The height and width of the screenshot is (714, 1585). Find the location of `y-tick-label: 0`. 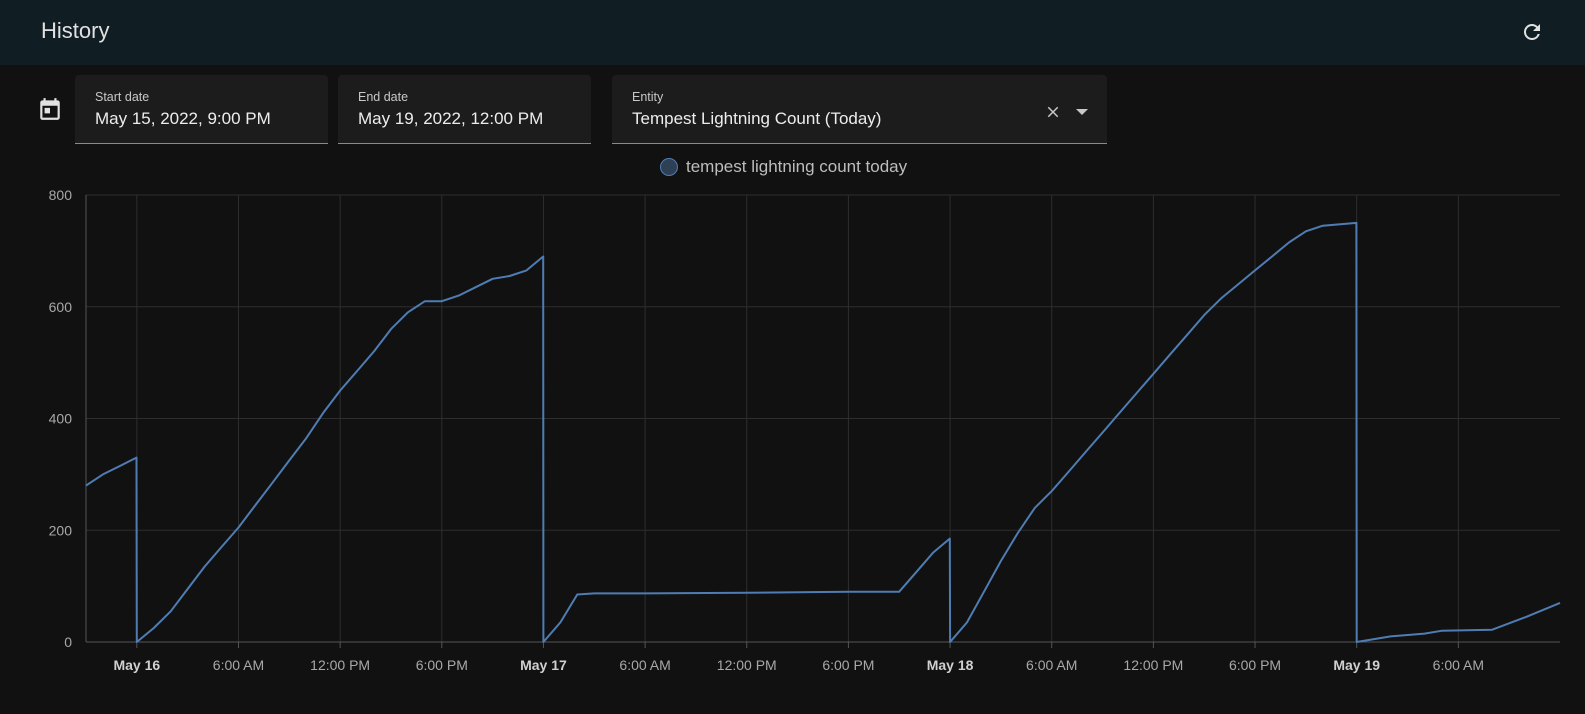

y-tick-label: 0 is located at coordinates (68, 642).